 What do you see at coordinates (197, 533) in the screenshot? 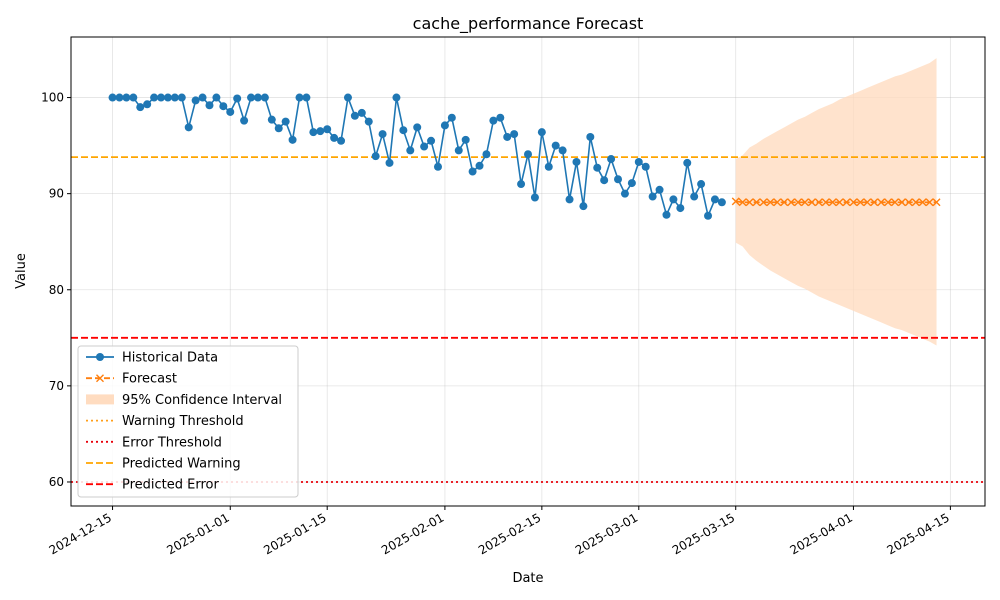
I see `x-tick-label: 2025-01-01` at bounding box center [197, 533].